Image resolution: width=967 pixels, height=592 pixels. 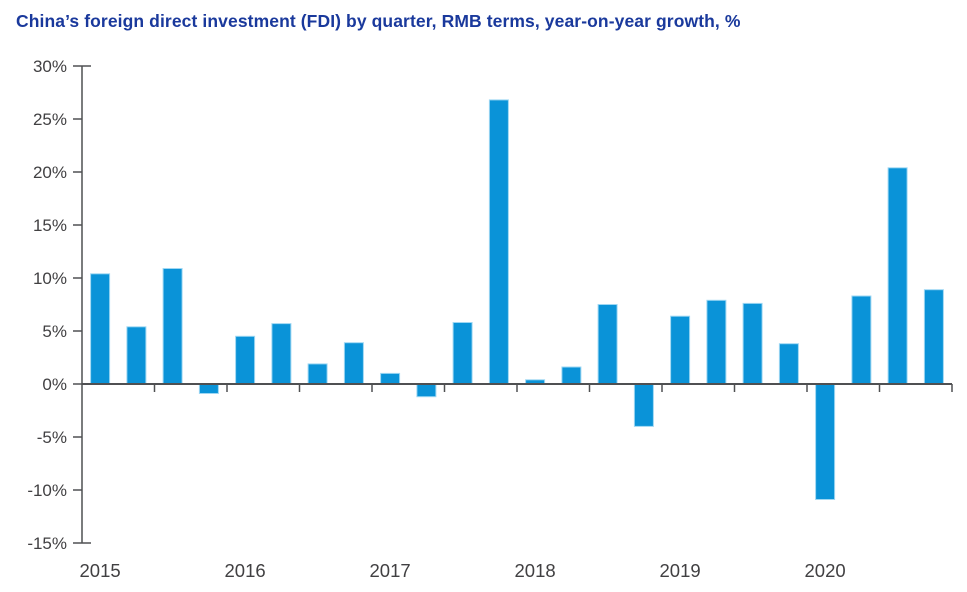 I want to click on bar-2015-q4, so click(x=208, y=388).